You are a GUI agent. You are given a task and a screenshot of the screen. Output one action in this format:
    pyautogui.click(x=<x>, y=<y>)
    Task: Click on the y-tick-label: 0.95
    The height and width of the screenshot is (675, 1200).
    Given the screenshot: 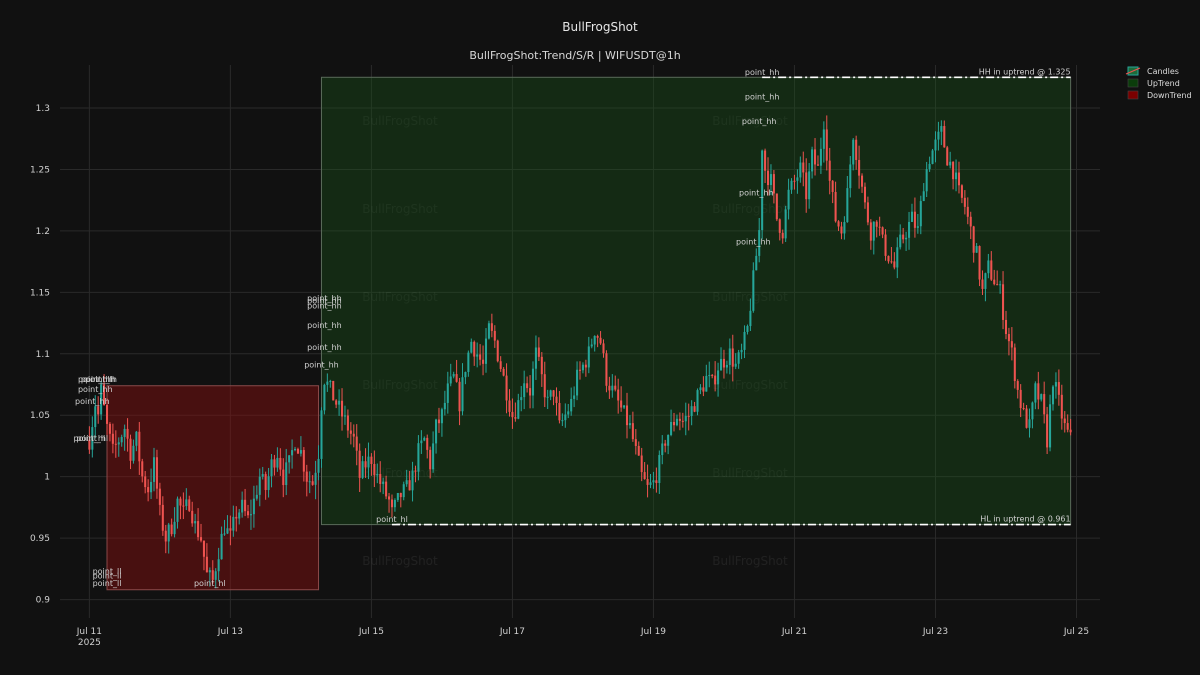 What is the action you would take?
    pyautogui.click(x=40, y=539)
    